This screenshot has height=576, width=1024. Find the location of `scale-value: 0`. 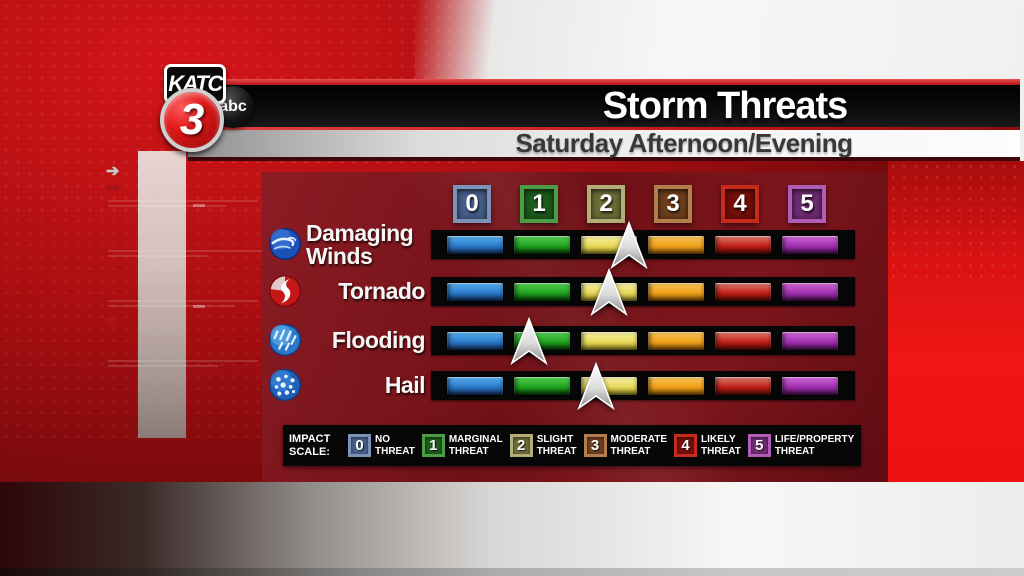

scale-value: 0 is located at coordinates (472, 203).